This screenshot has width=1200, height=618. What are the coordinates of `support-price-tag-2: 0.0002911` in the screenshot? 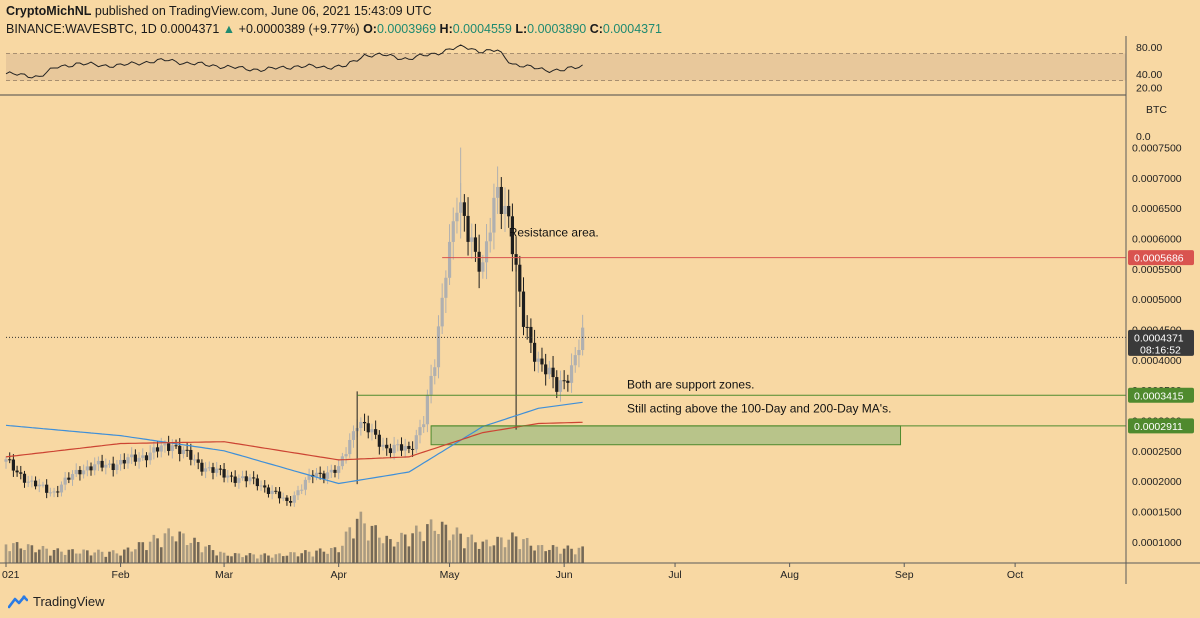 It's located at (1158, 427).